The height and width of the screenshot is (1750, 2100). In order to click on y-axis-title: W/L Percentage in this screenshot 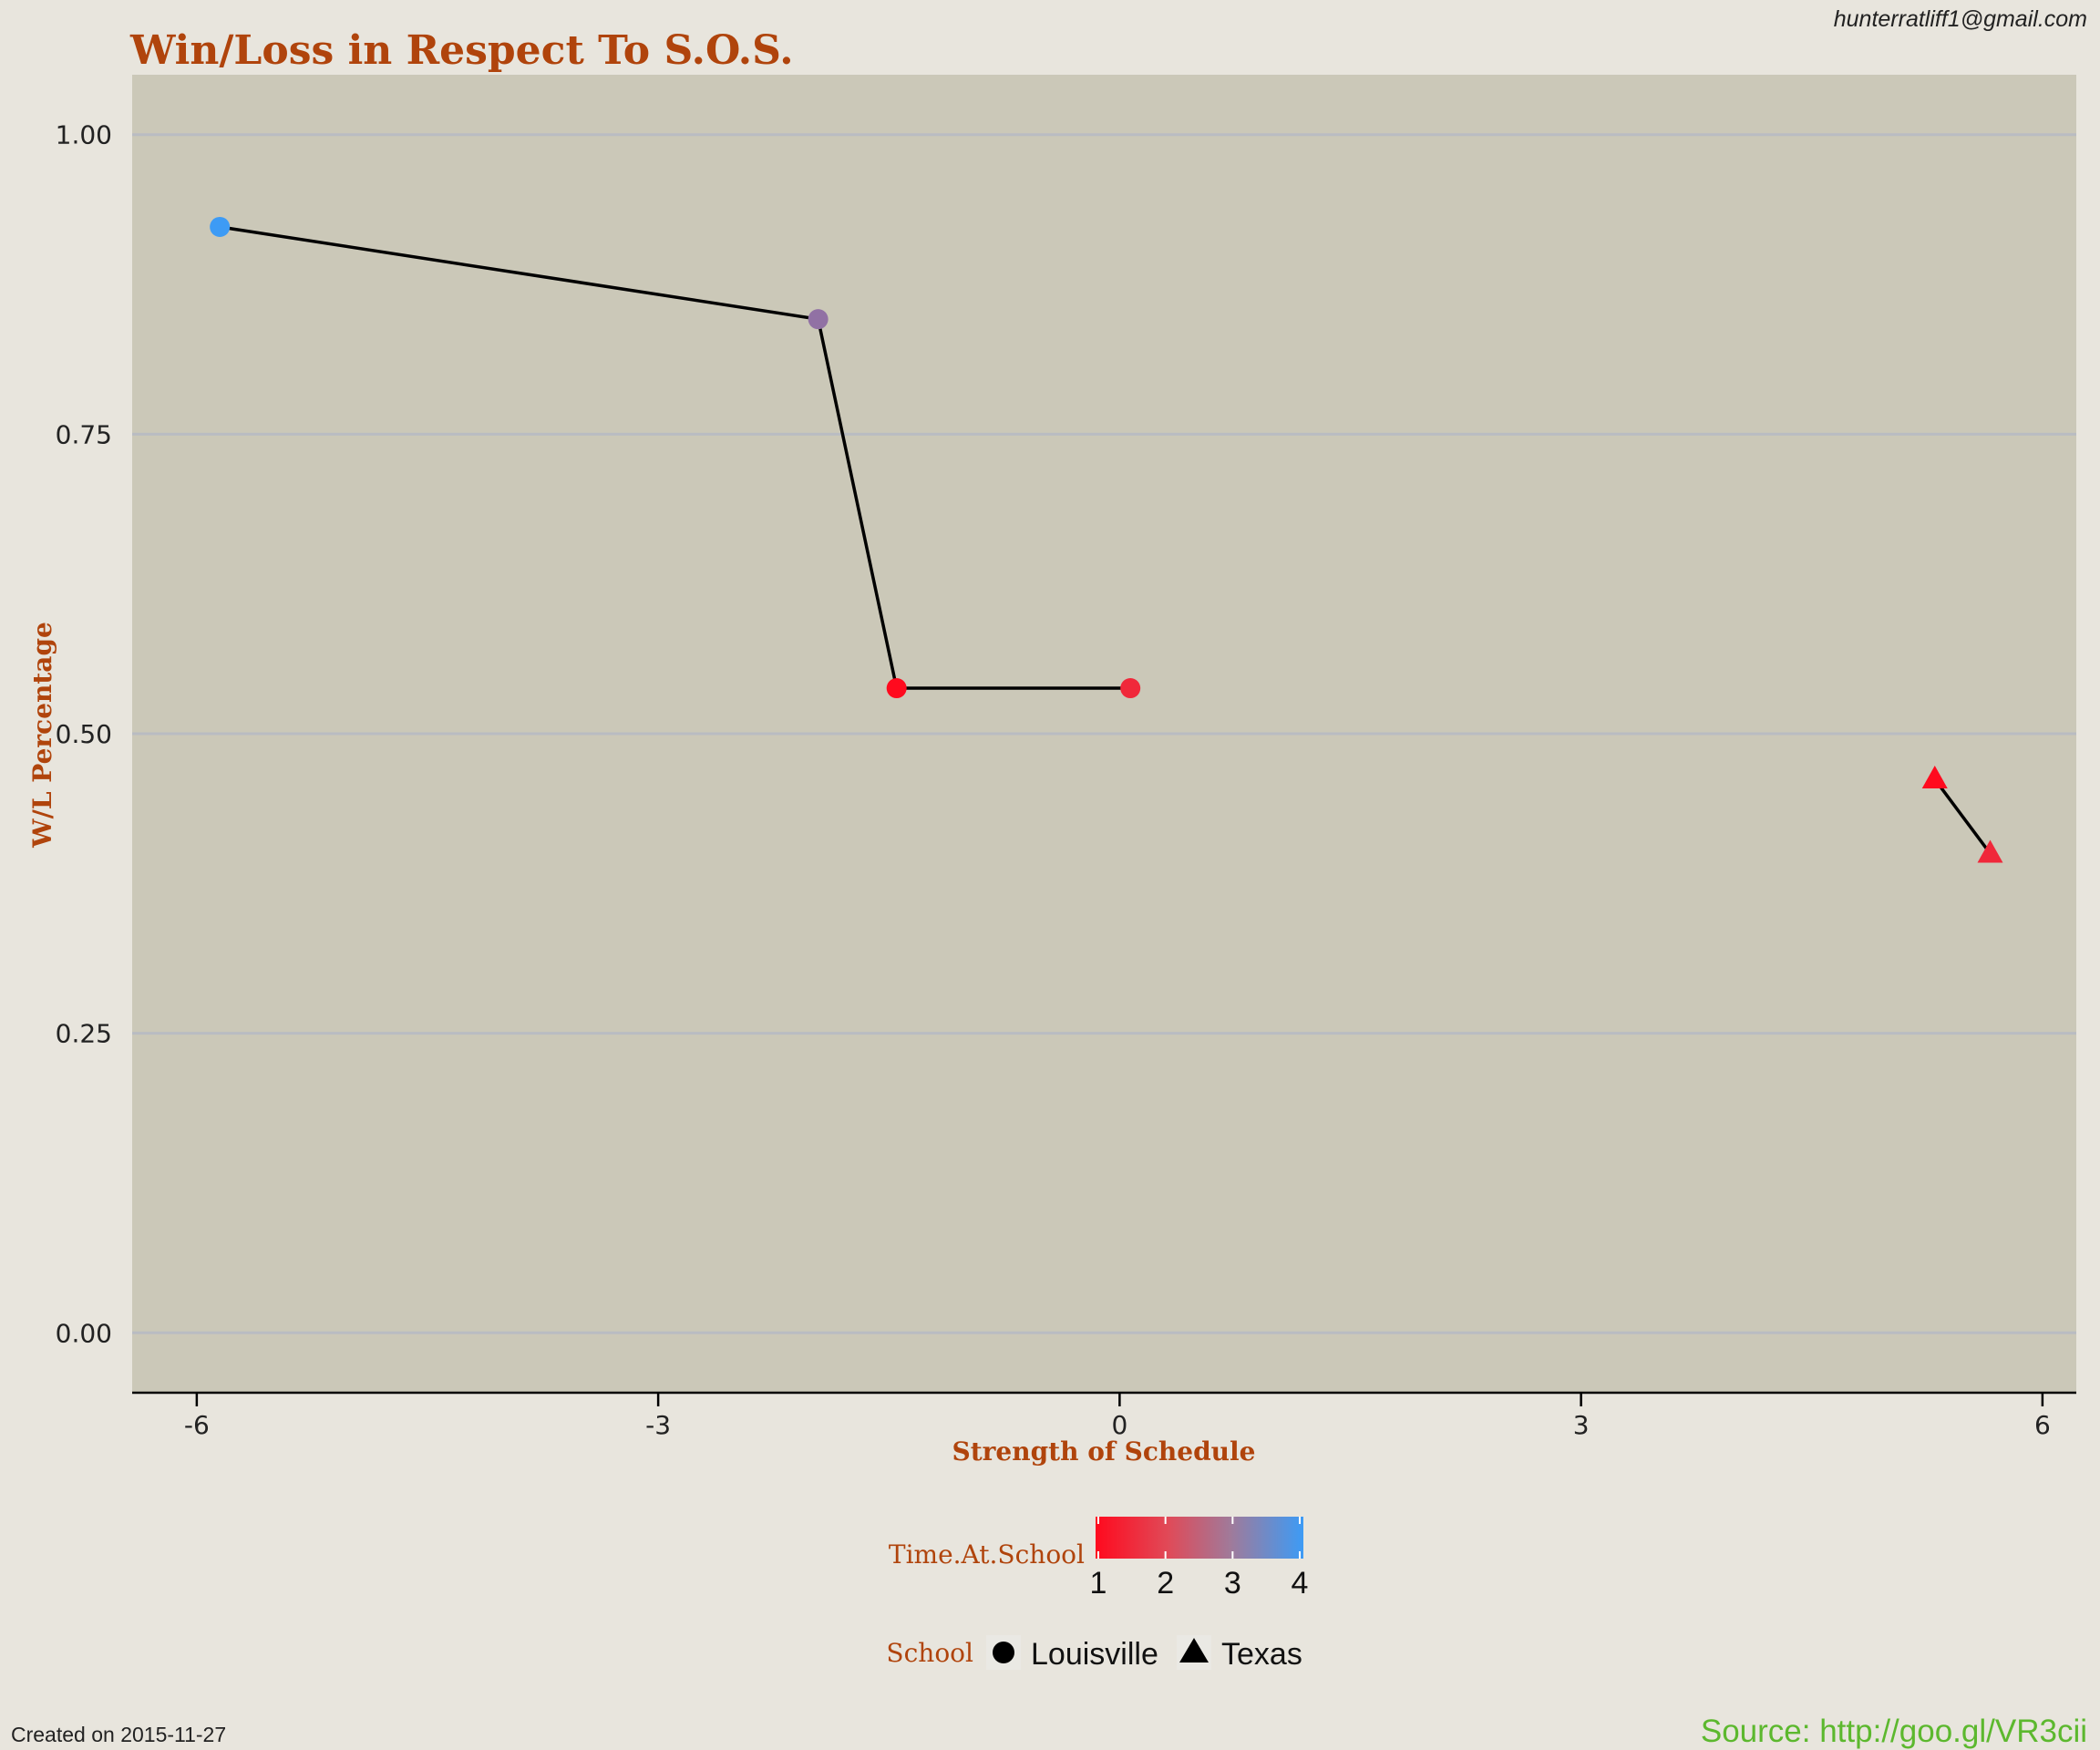, I will do `click(42, 735)`.